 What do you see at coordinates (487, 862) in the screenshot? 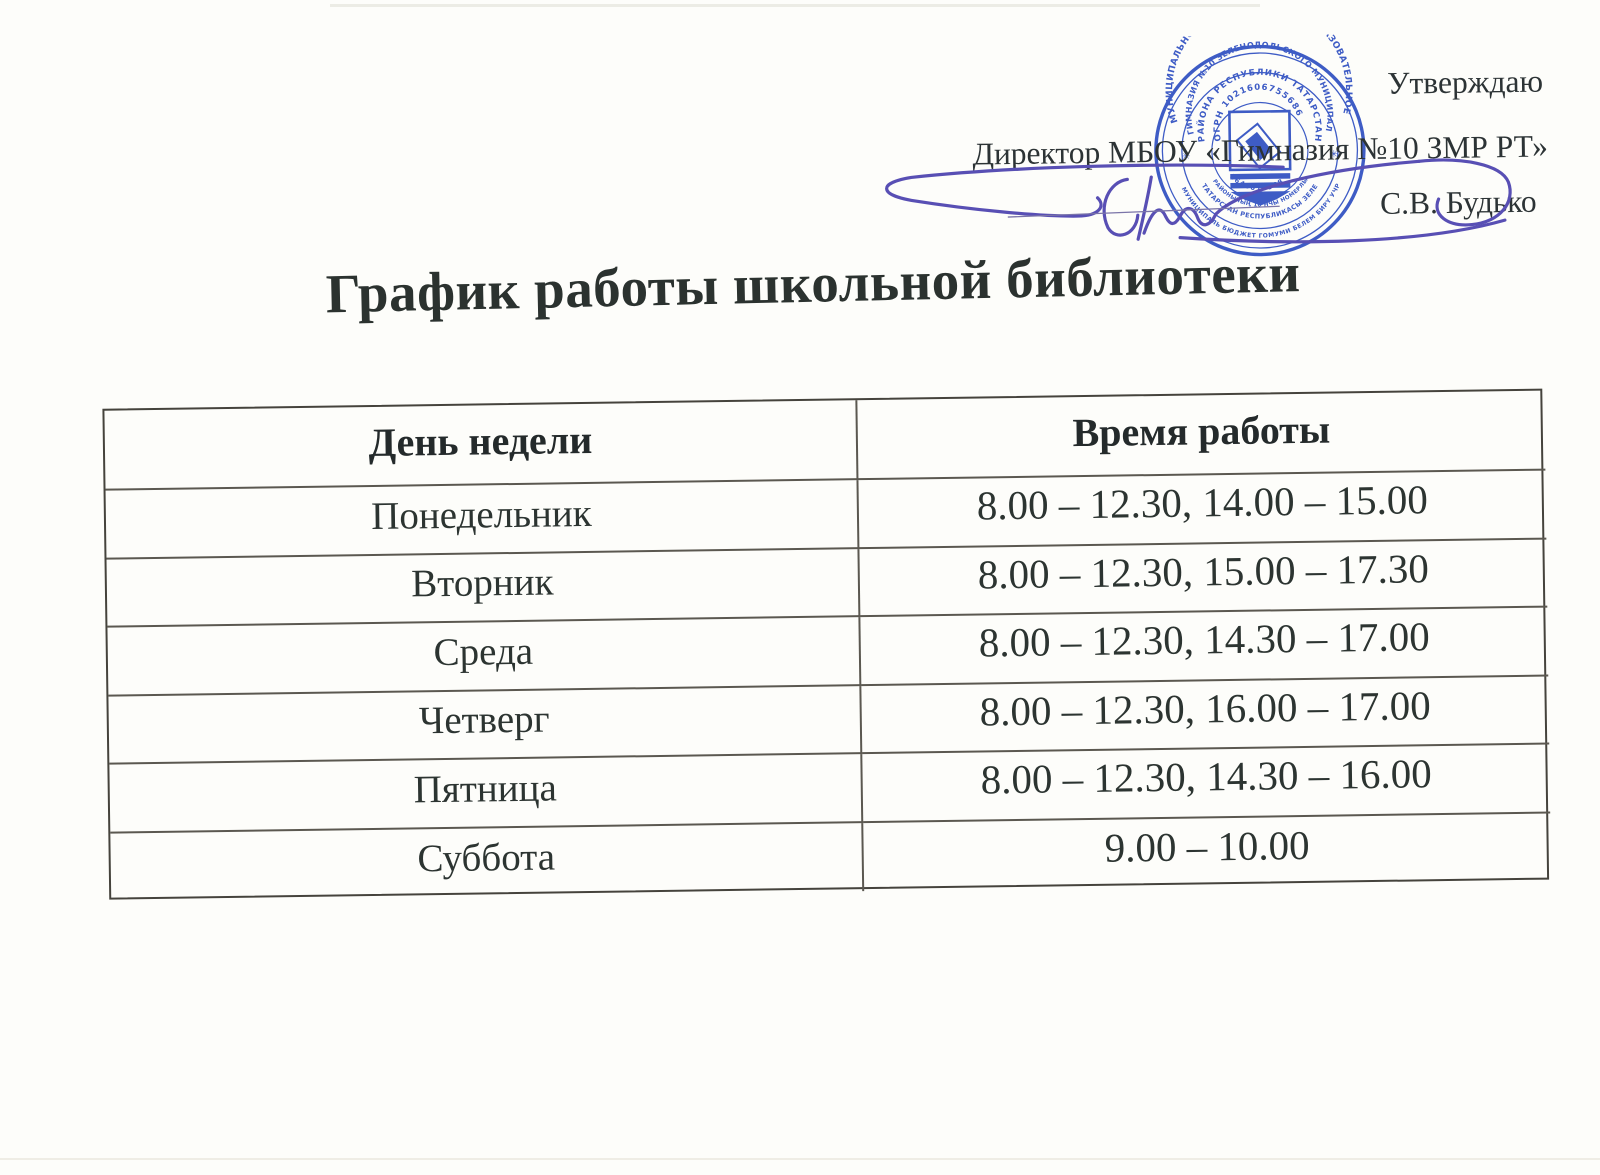
I see `day-cell: Суббота` at bounding box center [487, 862].